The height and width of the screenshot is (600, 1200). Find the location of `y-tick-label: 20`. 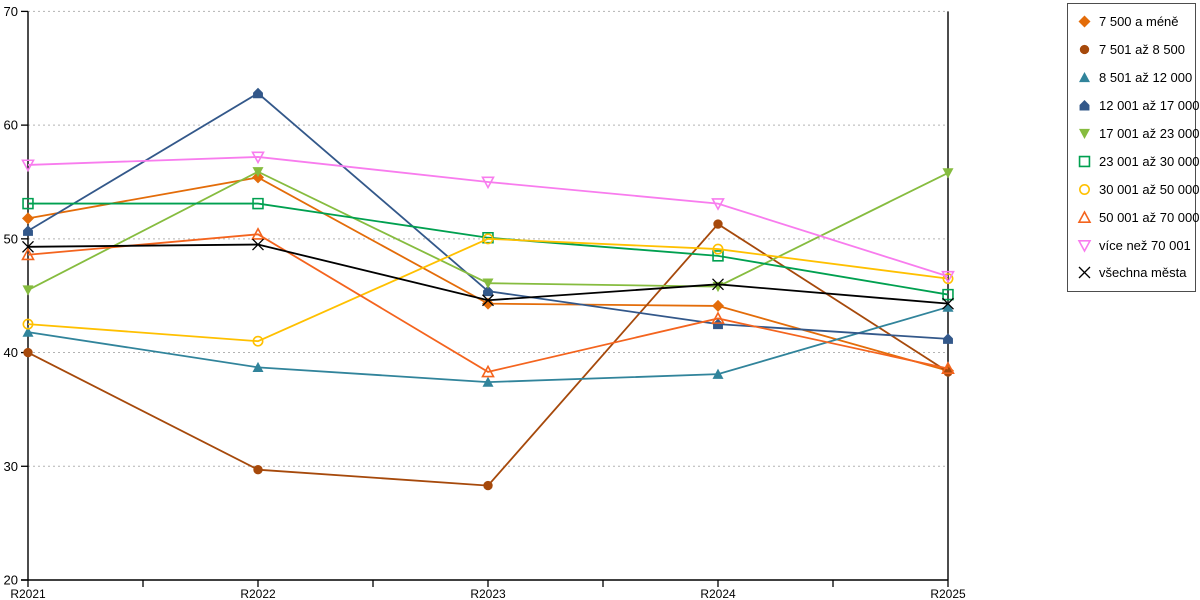

y-tick-label: 20 is located at coordinates (11, 580).